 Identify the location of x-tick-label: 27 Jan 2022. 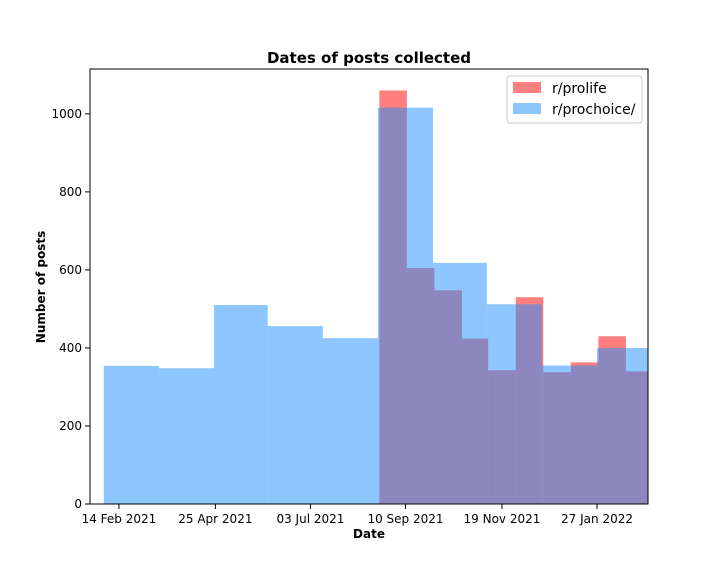
(597, 519).